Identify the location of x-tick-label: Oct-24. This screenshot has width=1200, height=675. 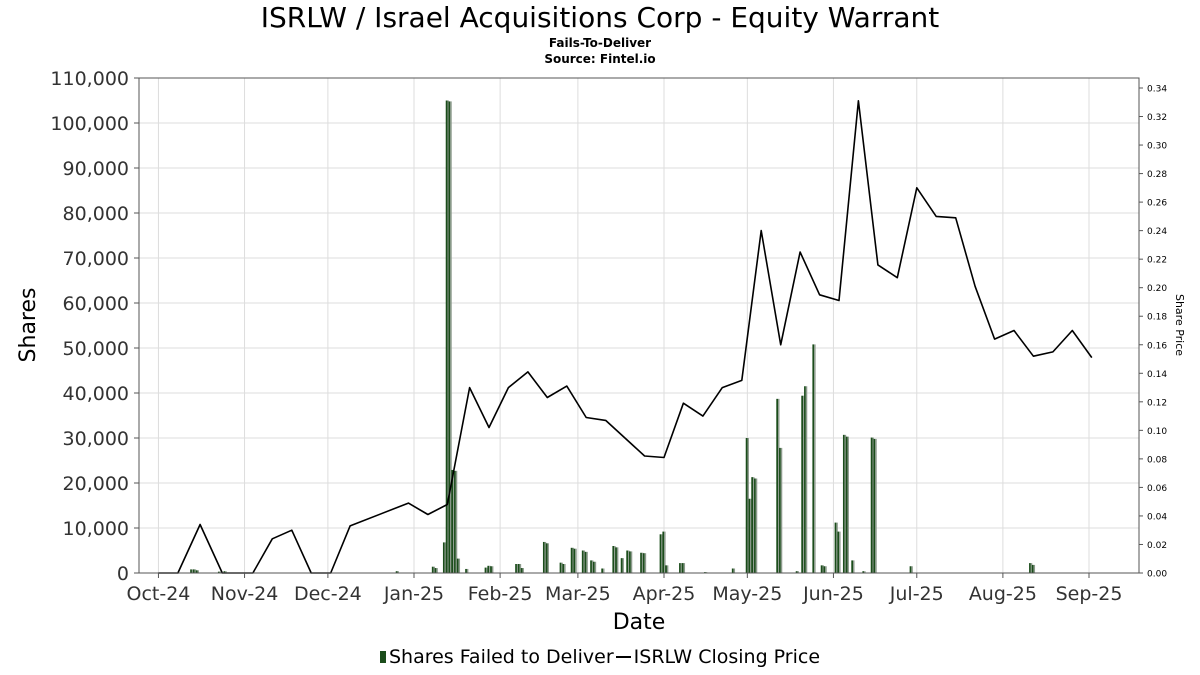
(158, 594).